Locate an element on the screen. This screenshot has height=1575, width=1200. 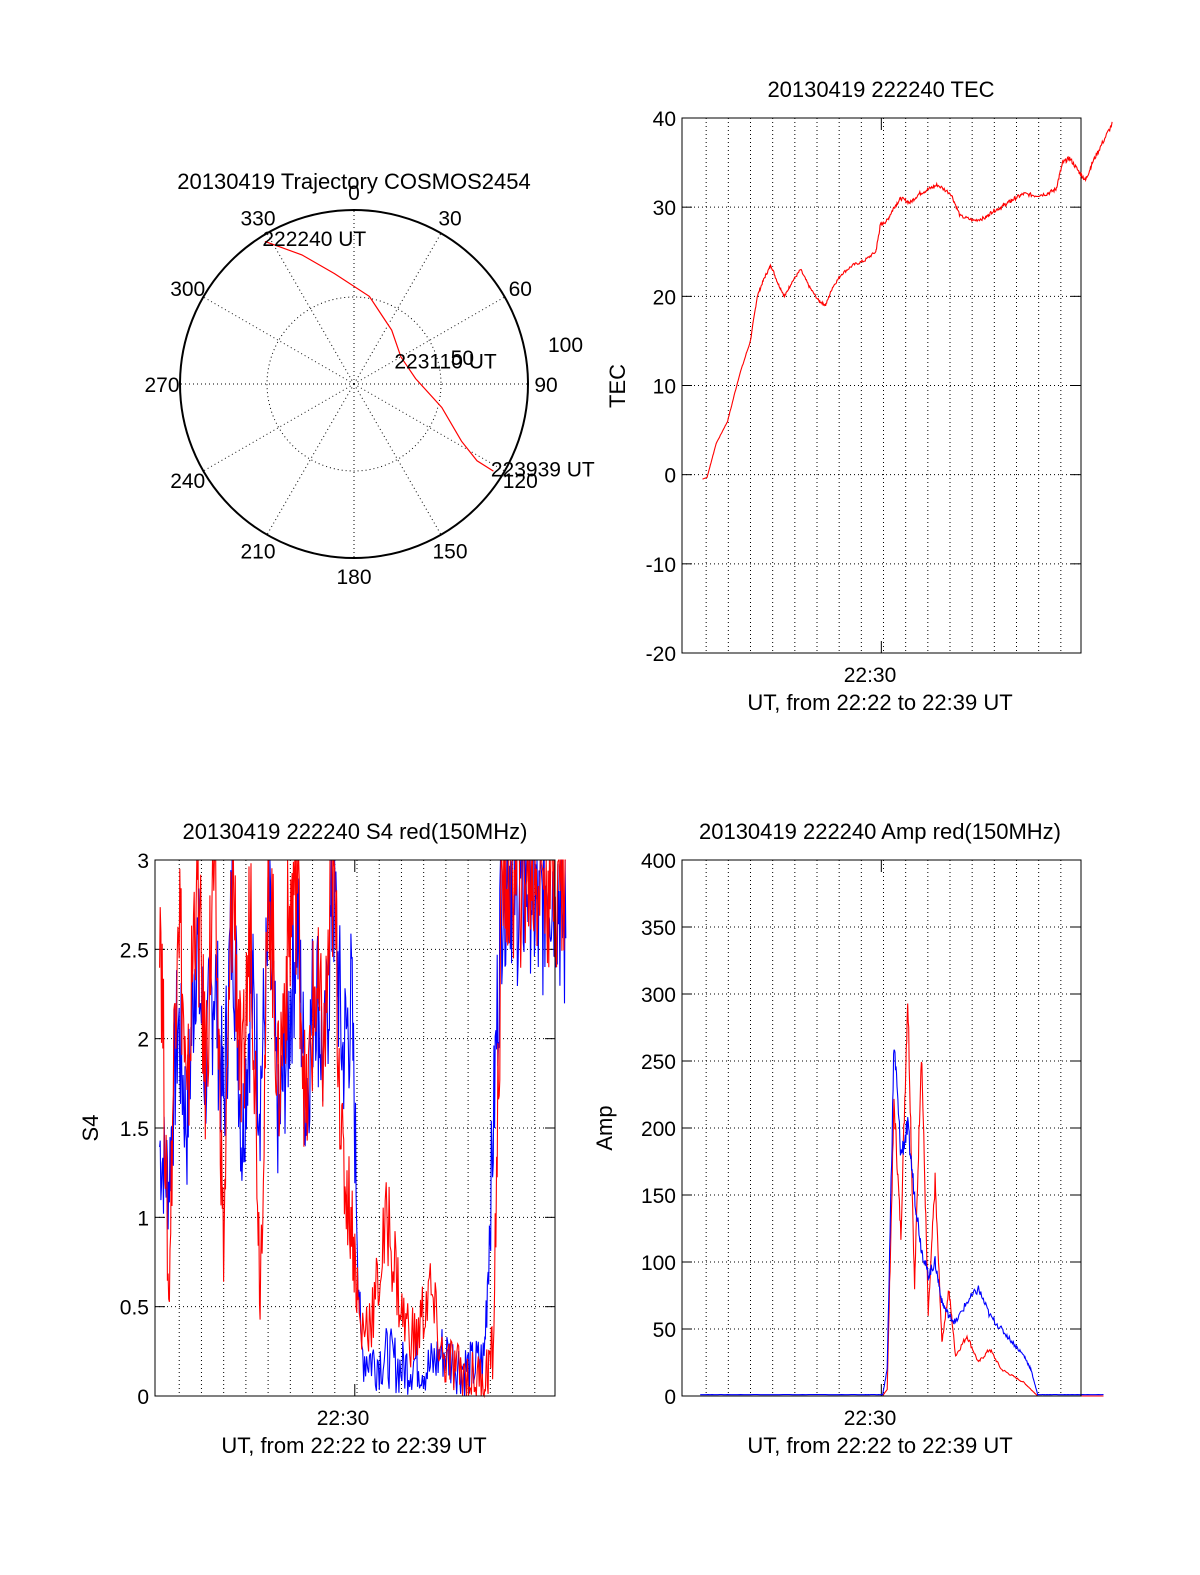
azimuth-label-120: 120 is located at coordinates (520, 481).